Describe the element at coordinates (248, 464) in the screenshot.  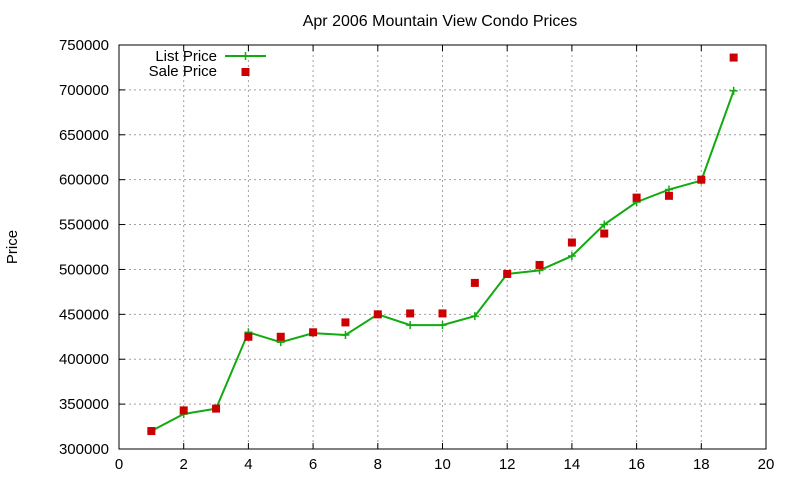
I see `x-tick-label: 4` at that location.